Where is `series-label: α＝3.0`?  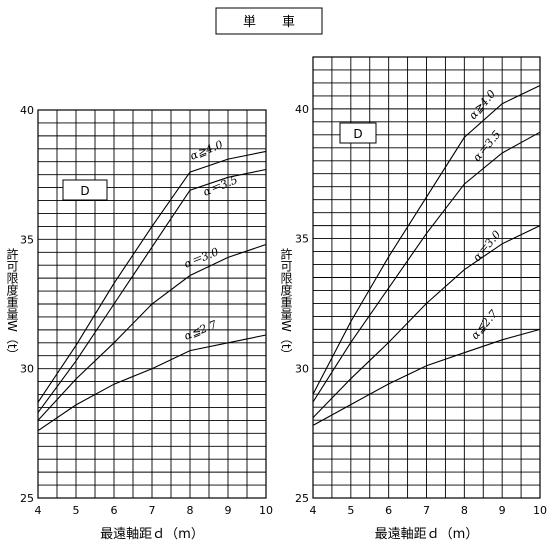
series-label: α＝3.0 is located at coordinates (201, 258).